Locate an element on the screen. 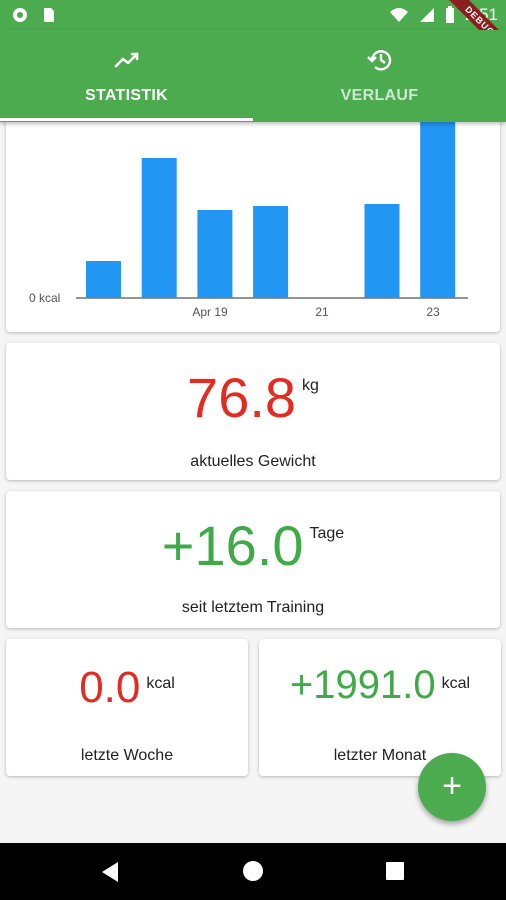 The height and width of the screenshot is (900, 506). battery-icon is located at coordinates (449, 14).